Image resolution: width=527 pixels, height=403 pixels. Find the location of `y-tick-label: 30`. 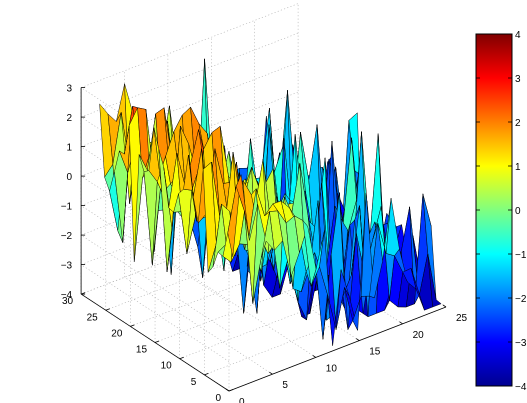

y-tick-label: 30 is located at coordinates (68, 301).